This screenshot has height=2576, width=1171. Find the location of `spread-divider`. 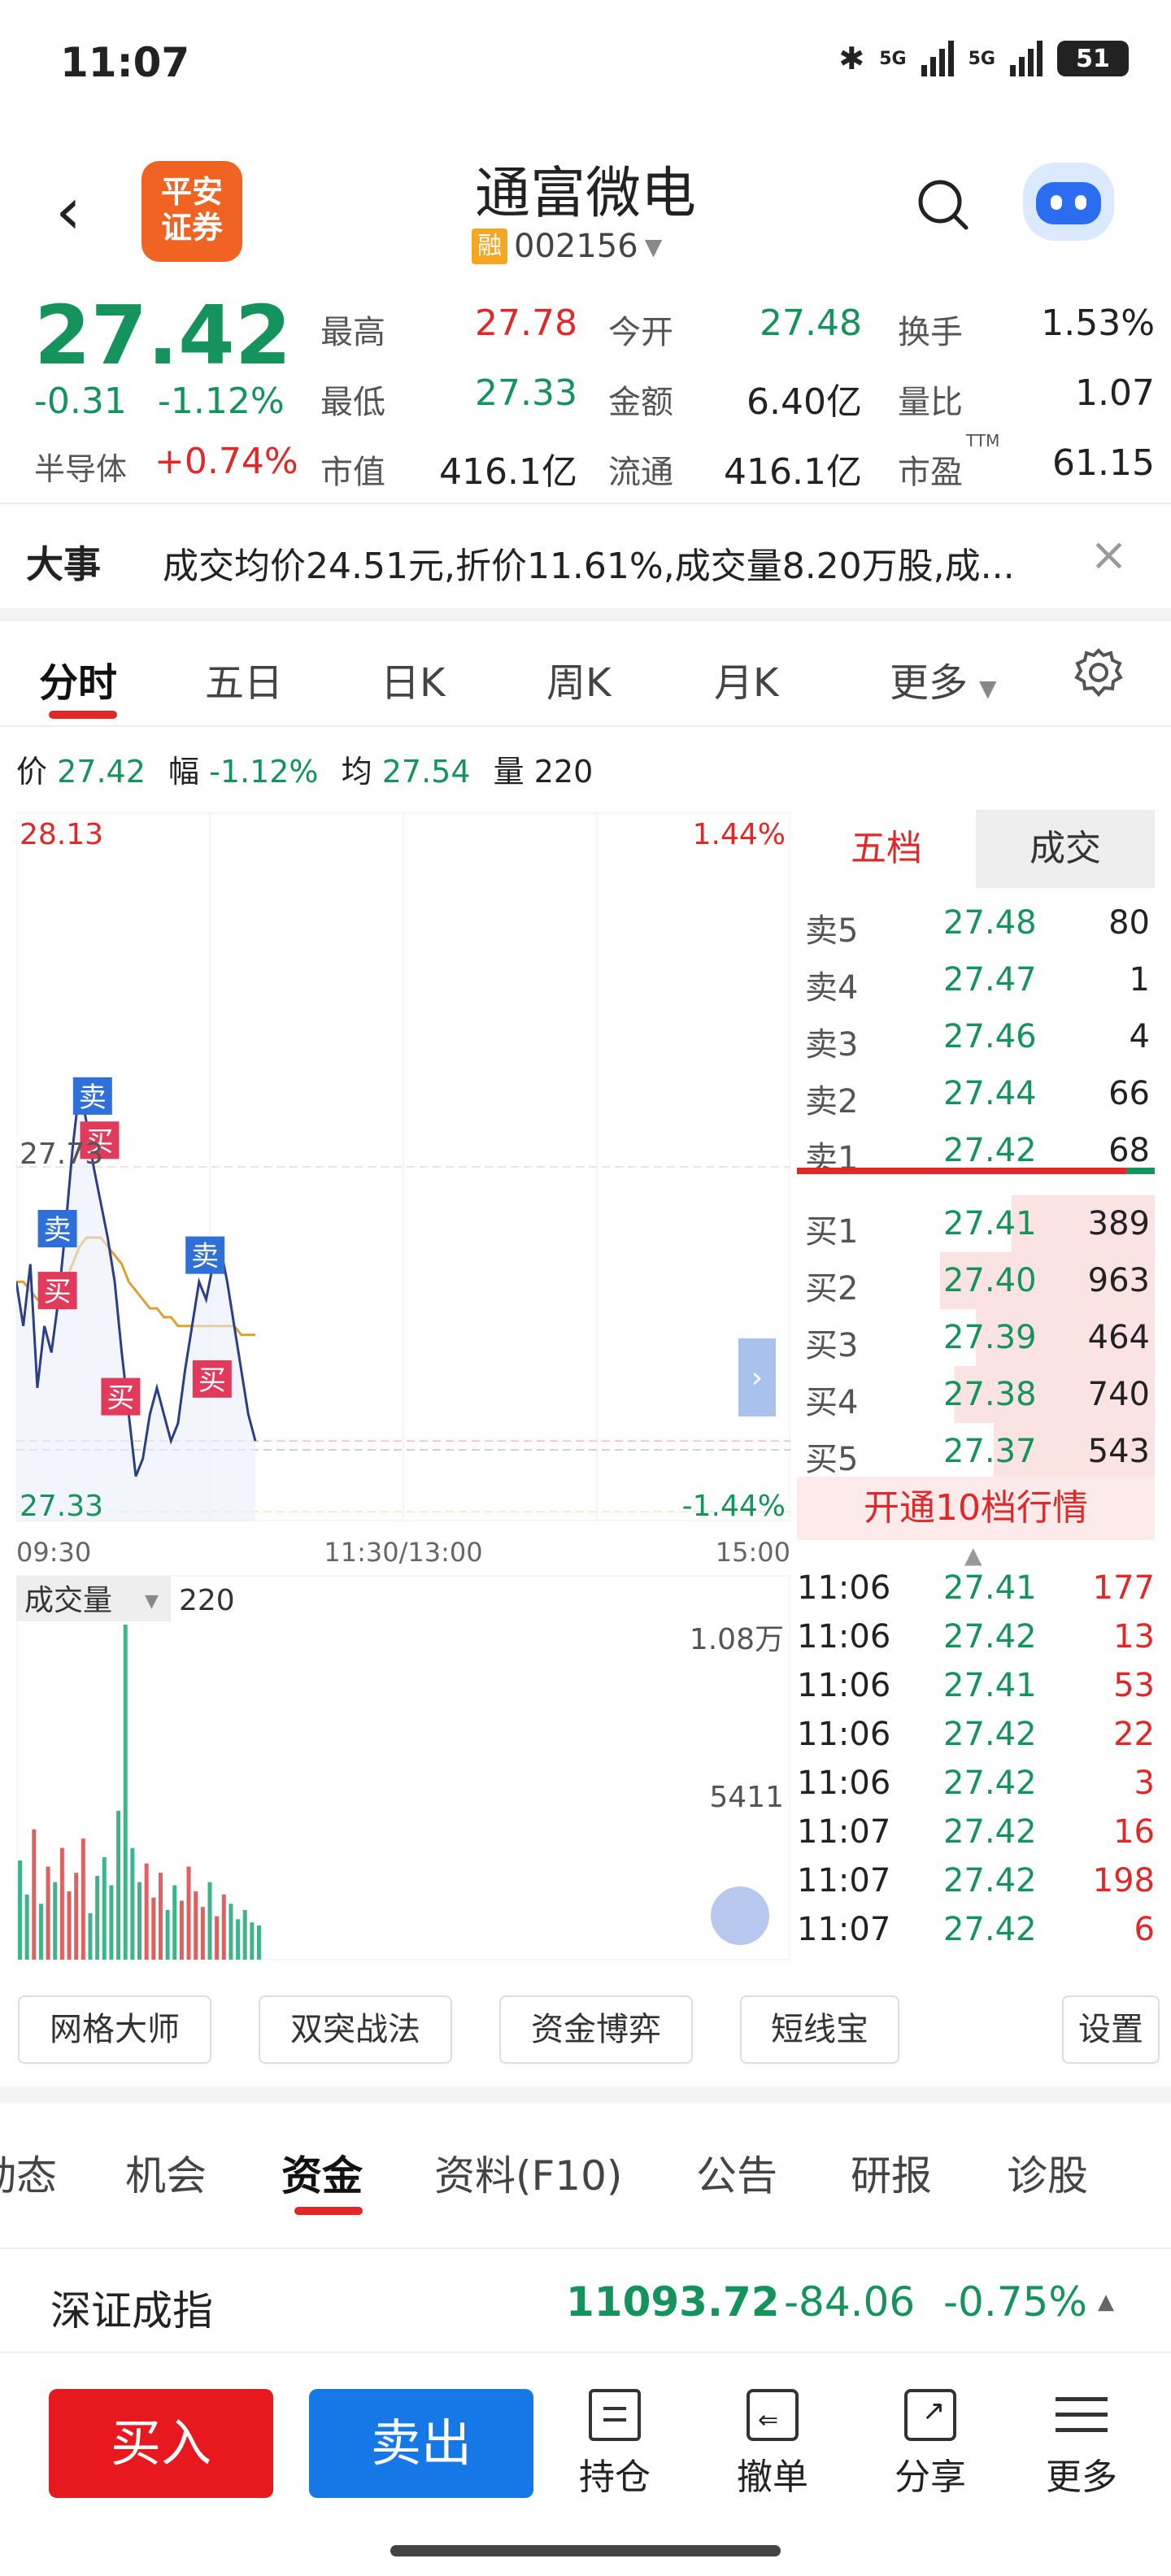

spread-divider is located at coordinates (976, 1171).